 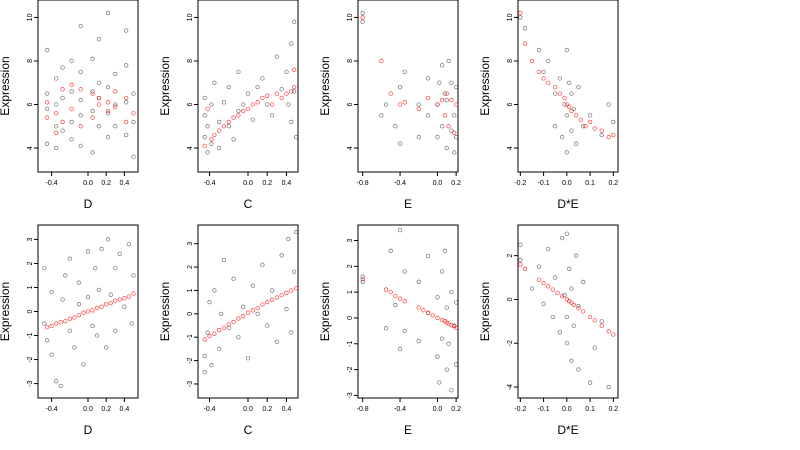 I want to click on series-fitted, so click(x=90, y=310).